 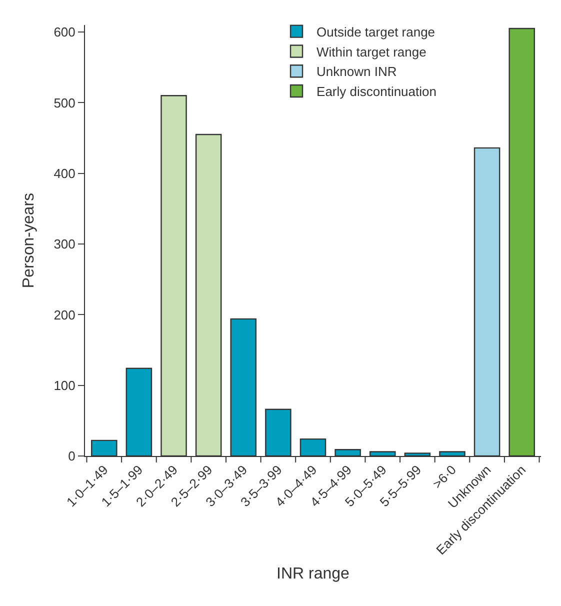 I want to click on y-tick-label: 200, so click(x=65, y=314).